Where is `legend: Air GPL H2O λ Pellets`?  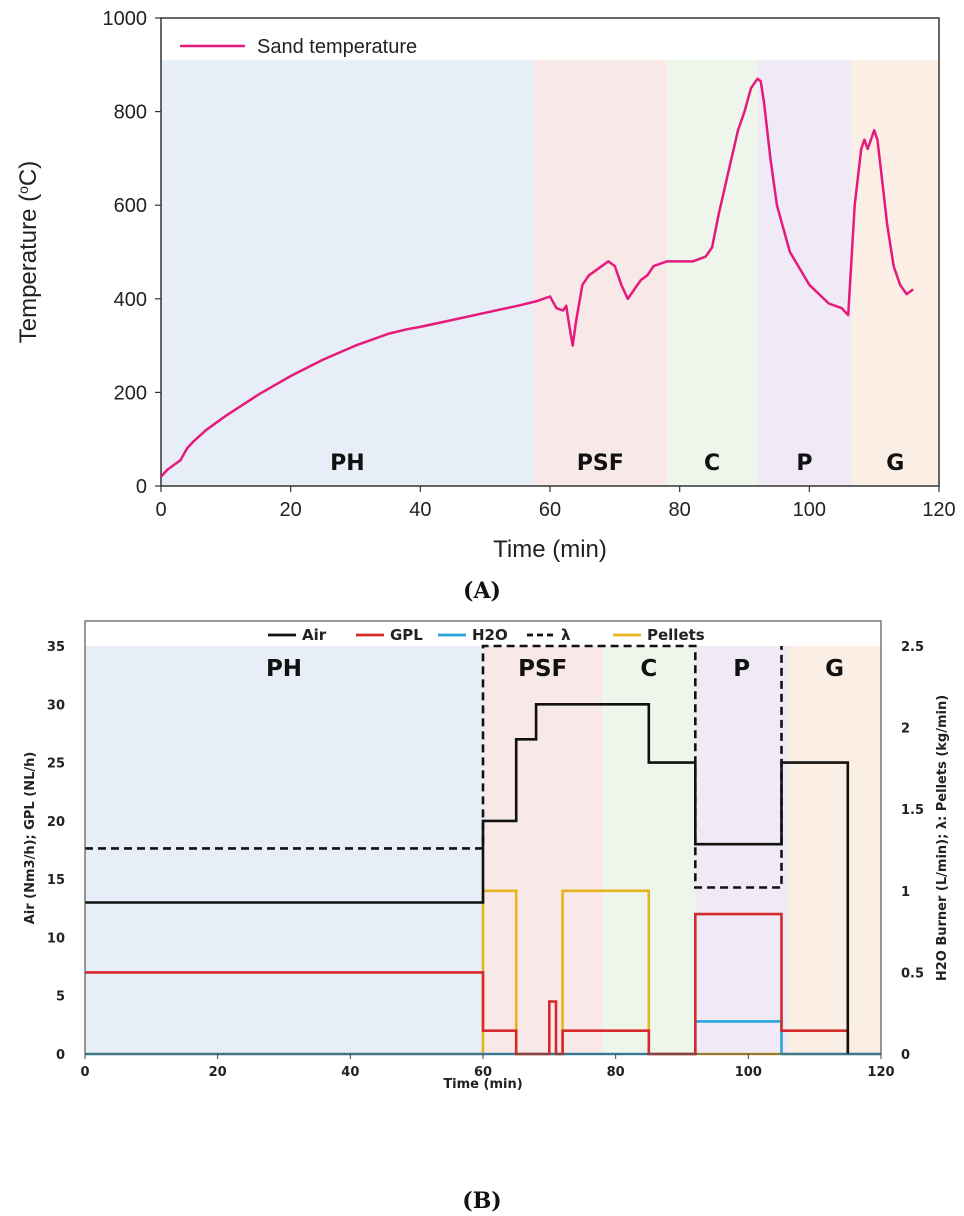
legend: Air GPL H2O λ Pellets is located at coordinates (486, 635).